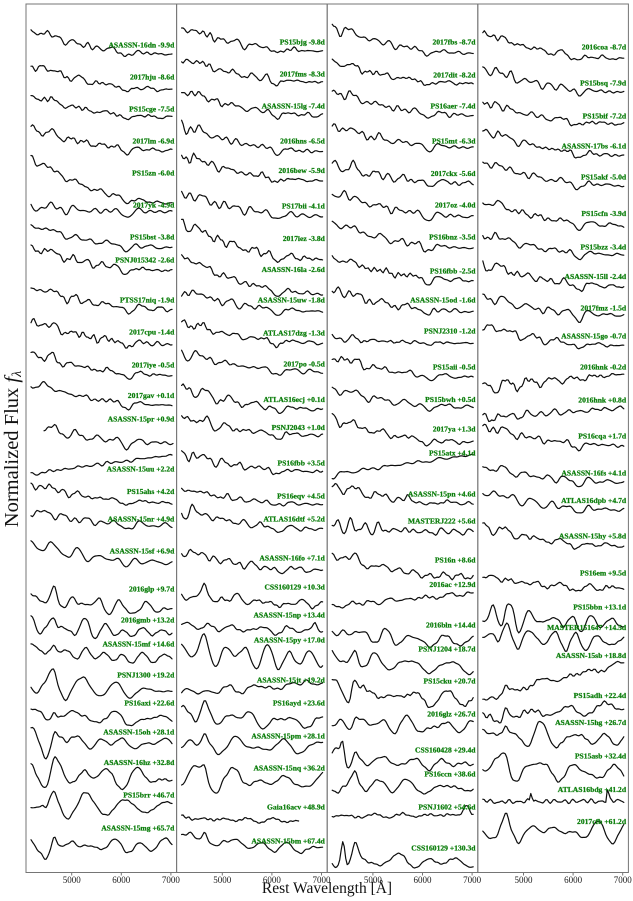  Describe the element at coordinates (455, 205) in the screenshot. I see `svg-text: 2017oz -4.0d` at that location.